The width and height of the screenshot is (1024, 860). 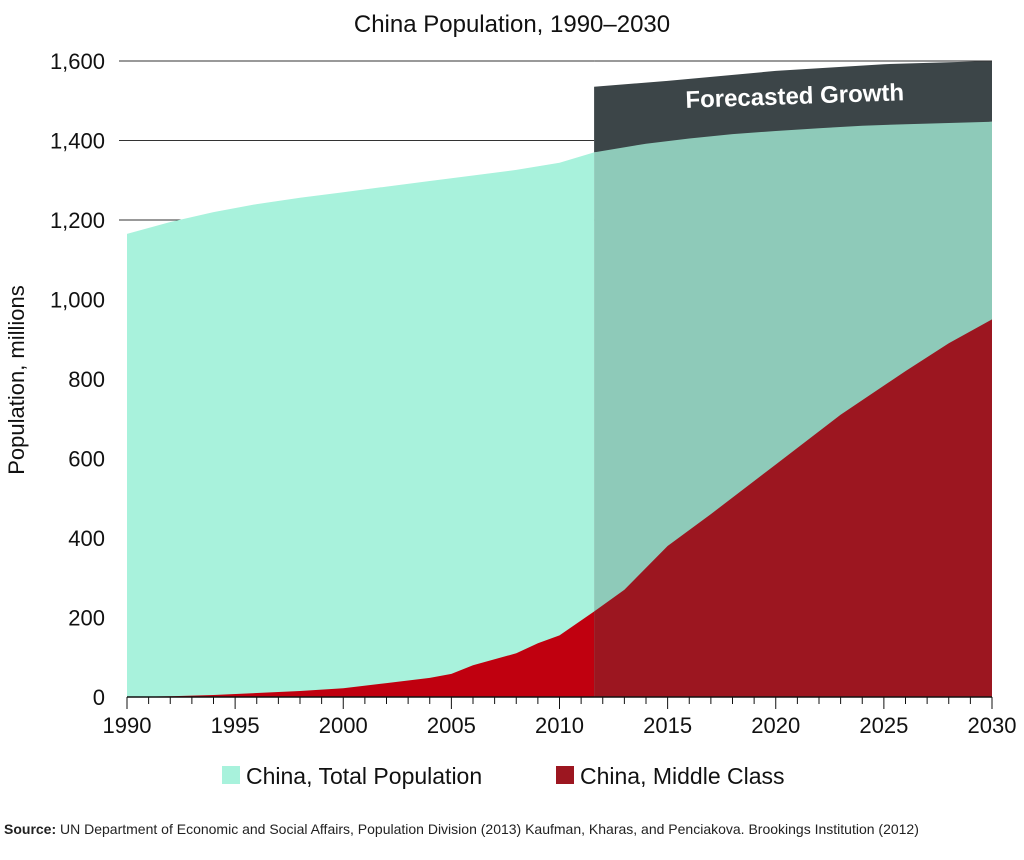 What do you see at coordinates (361, 654) in the screenshot?
I see `series-area-middle-class` at bounding box center [361, 654].